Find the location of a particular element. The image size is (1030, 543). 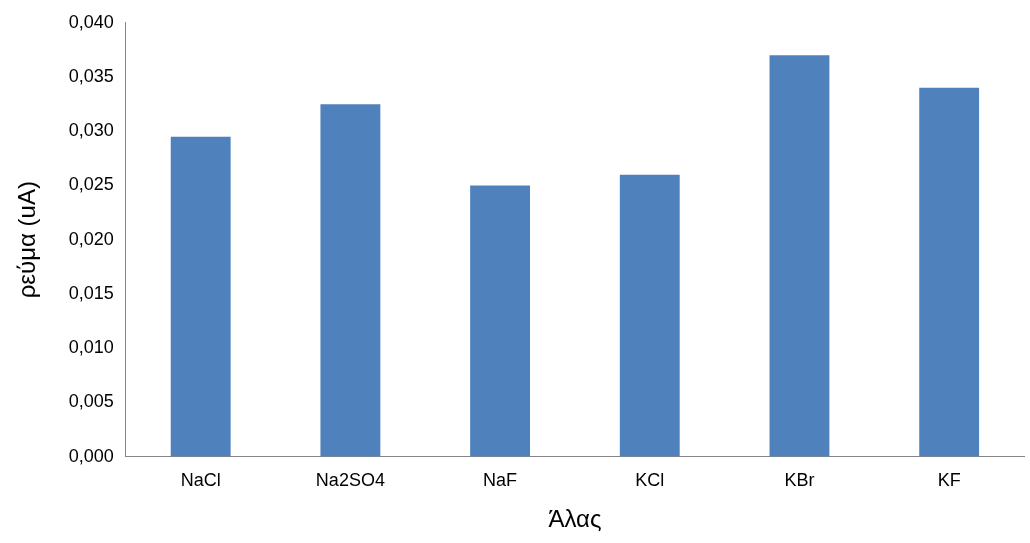

y-tick-label: 0,000 is located at coordinates (91, 455).